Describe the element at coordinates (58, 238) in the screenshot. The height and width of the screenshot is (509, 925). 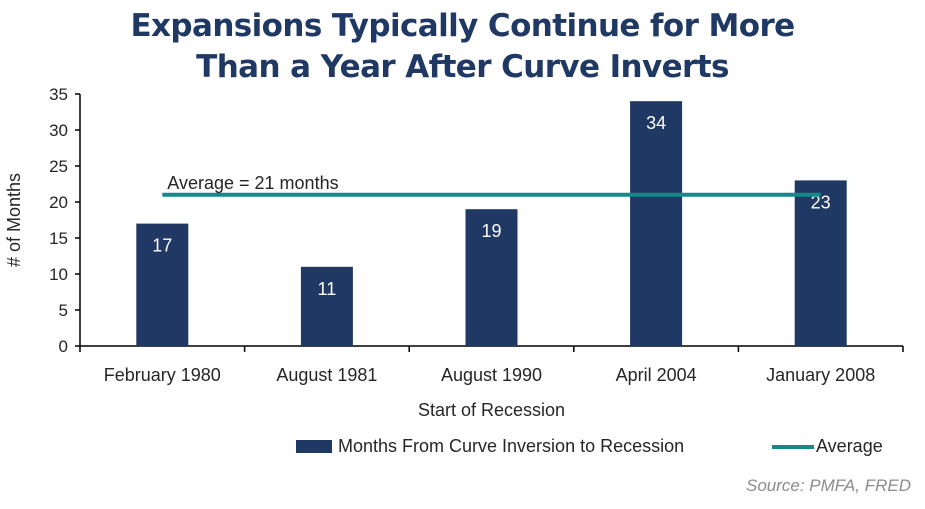
I see `y-tick-label-3: 15` at that location.